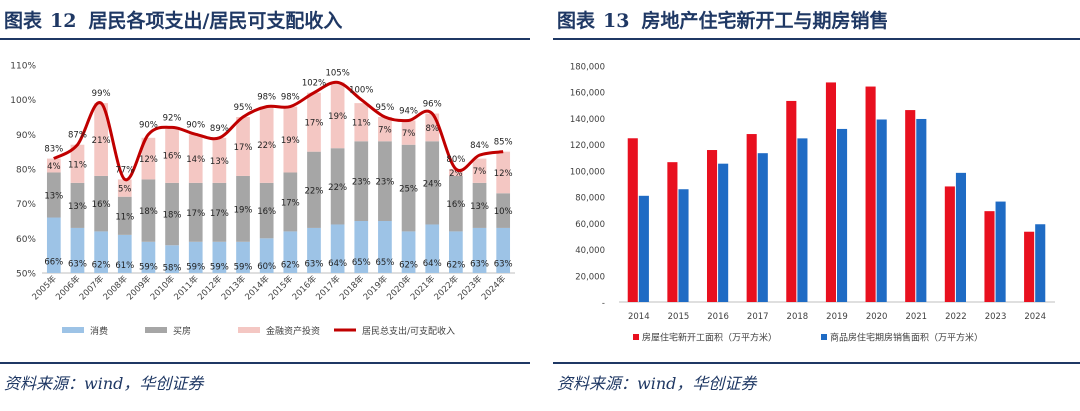 This screenshot has width=1080, height=411. What do you see at coordinates (99, 331) in the screenshot?
I see `legend-label: 消费` at bounding box center [99, 331].